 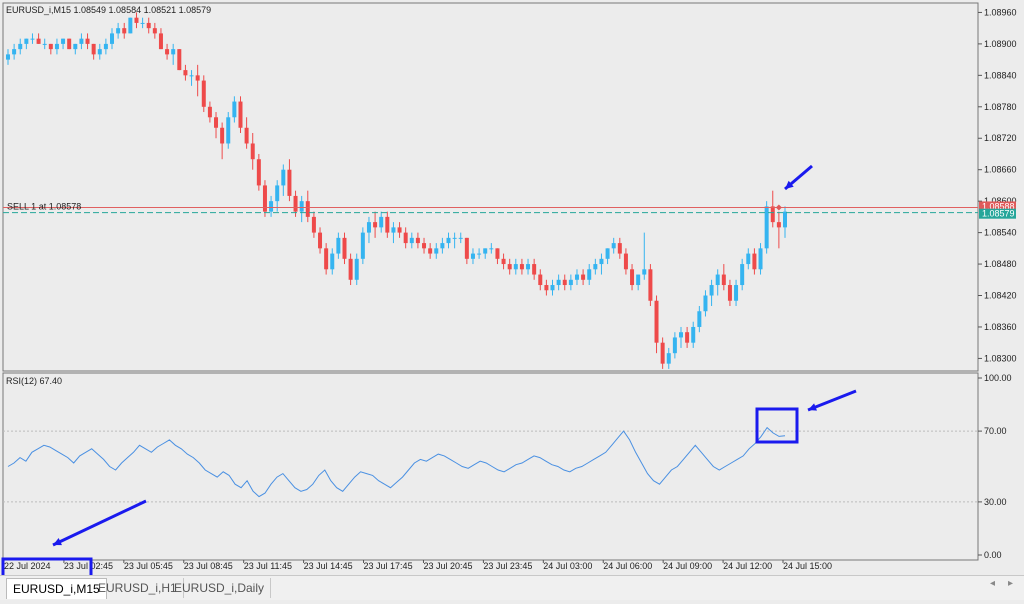 What do you see at coordinates (997, 206) in the screenshot?
I see `price-tag-red` at bounding box center [997, 206].